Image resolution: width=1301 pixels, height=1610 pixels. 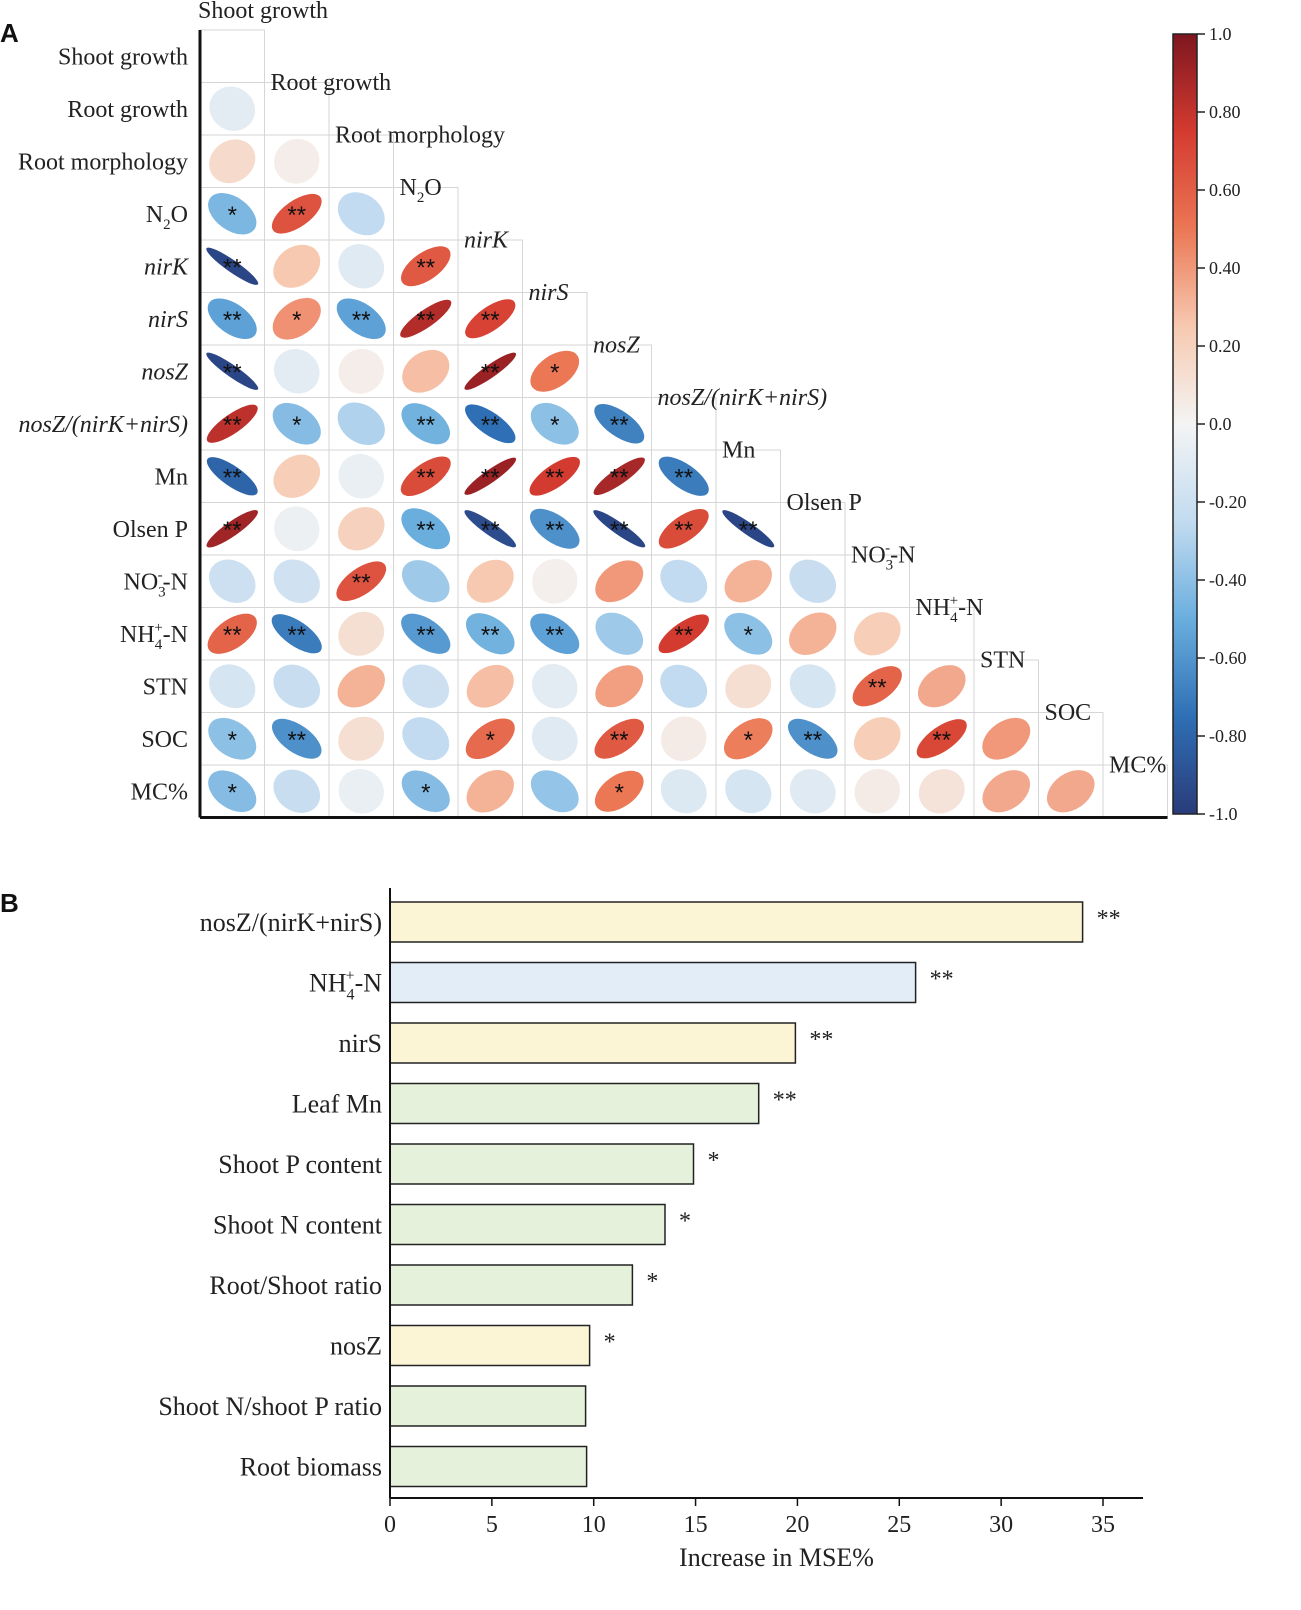 What do you see at coordinates (168, 320) in the screenshot?
I see `row-label: nirS` at bounding box center [168, 320].